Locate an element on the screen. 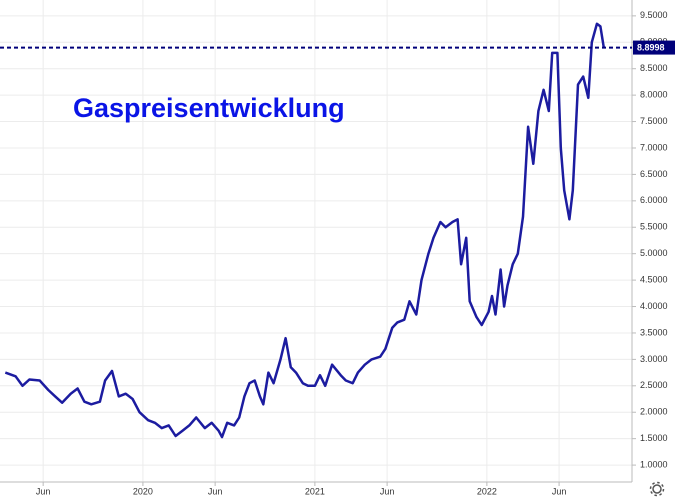  y-tick-label: 4.0000 is located at coordinates (654, 306).